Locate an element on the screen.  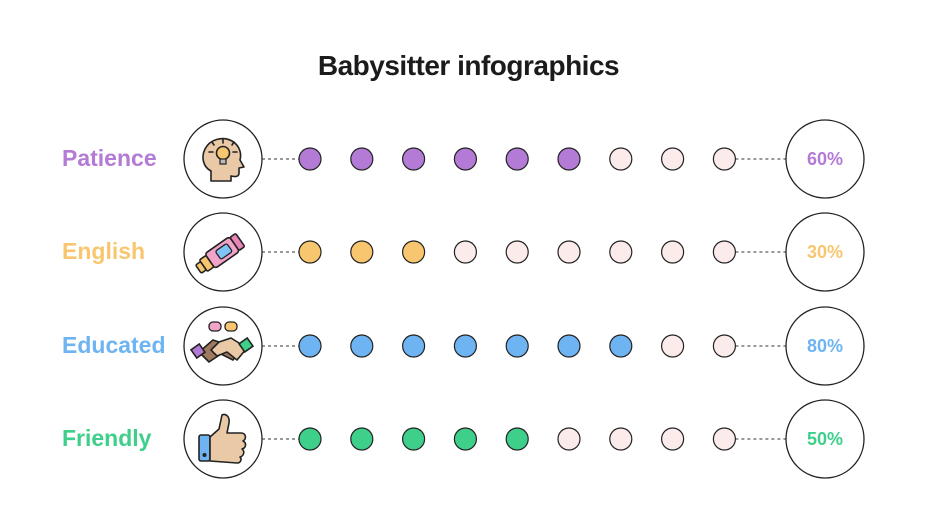
glue-stick-icon is located at coordinates (220, 253).